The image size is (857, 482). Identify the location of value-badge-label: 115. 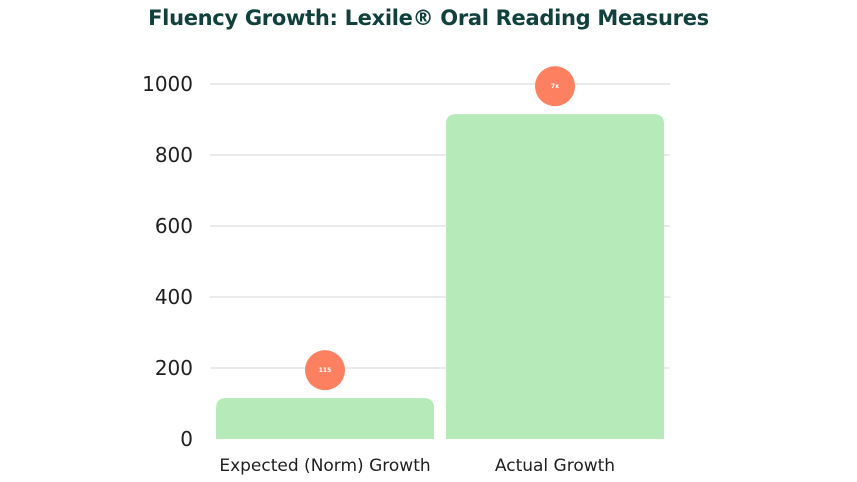
(325, 370).